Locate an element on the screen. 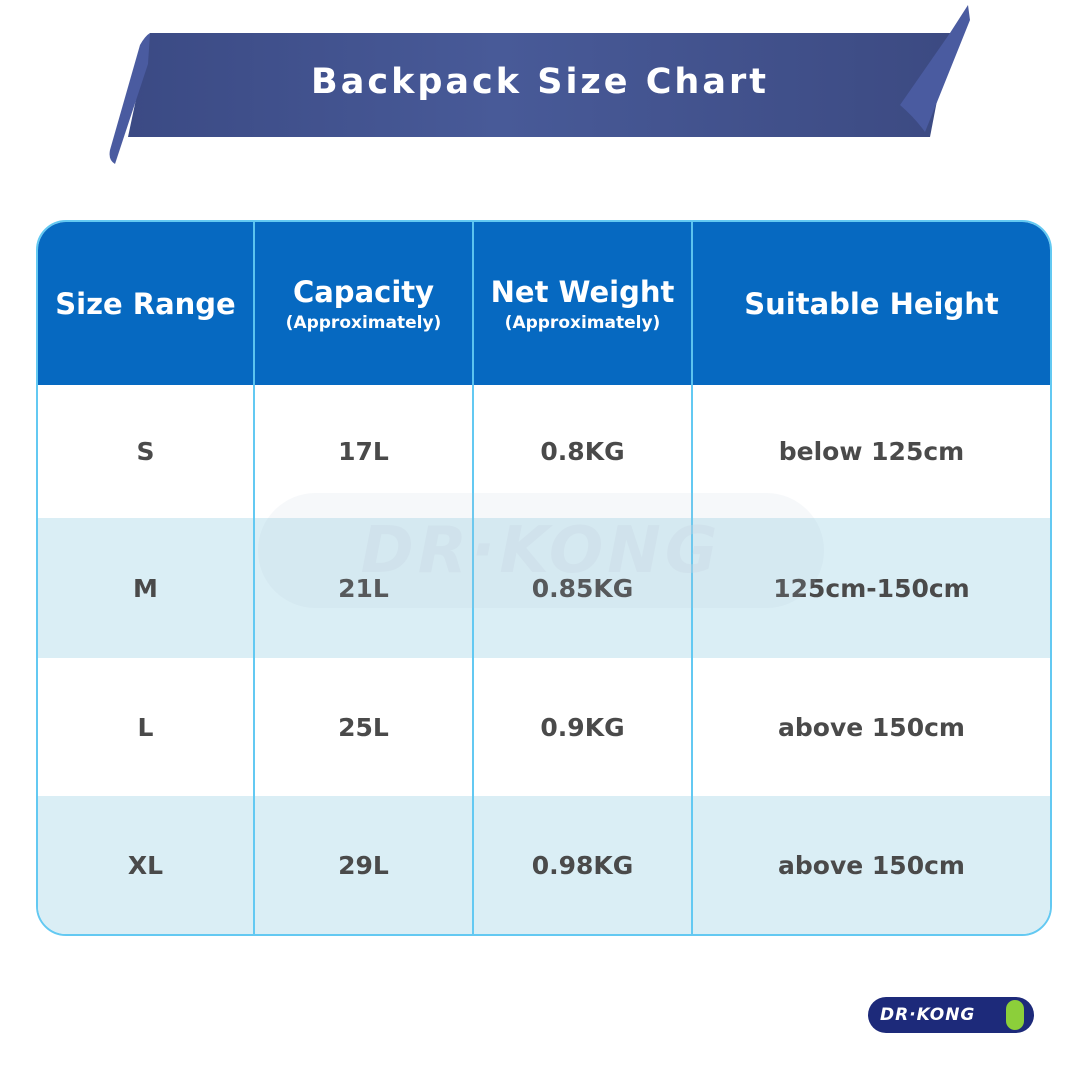 The image size is (1080, 1080). header-label: Suitable Height is located at coordinates (871, 303).